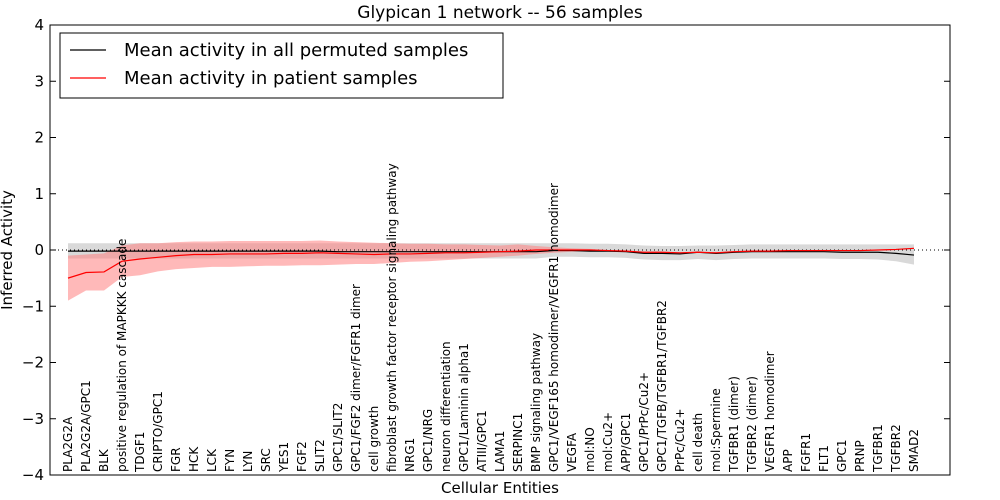 The width and height of the screenshot is (1000, 500). Describe the element at coordinates (39, 81) in the screenshot. I see `y-tick-label: 3` at that location.